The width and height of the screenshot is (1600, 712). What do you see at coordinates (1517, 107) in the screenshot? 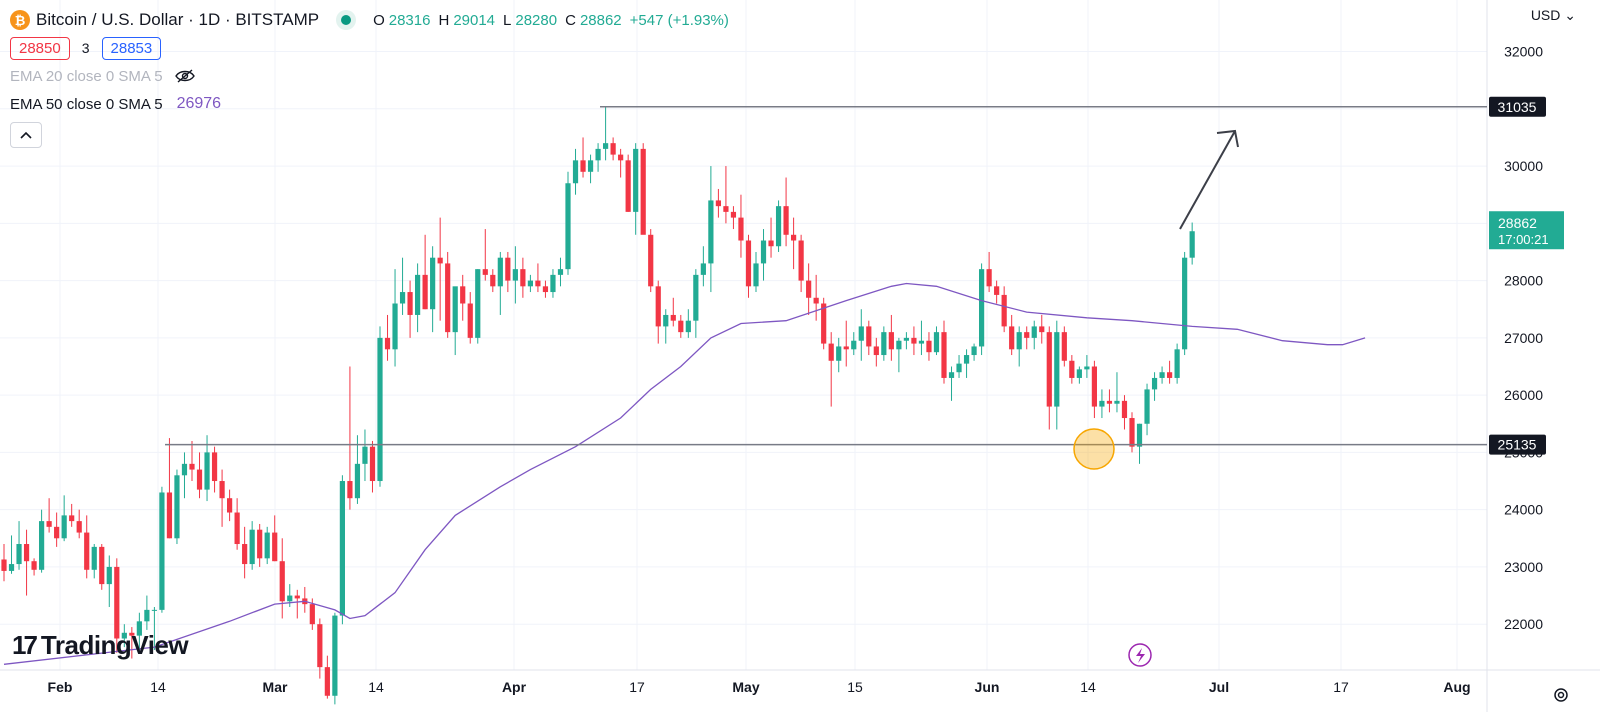
I see `level-price-label: 31035` at bounding box center [1517, 107].